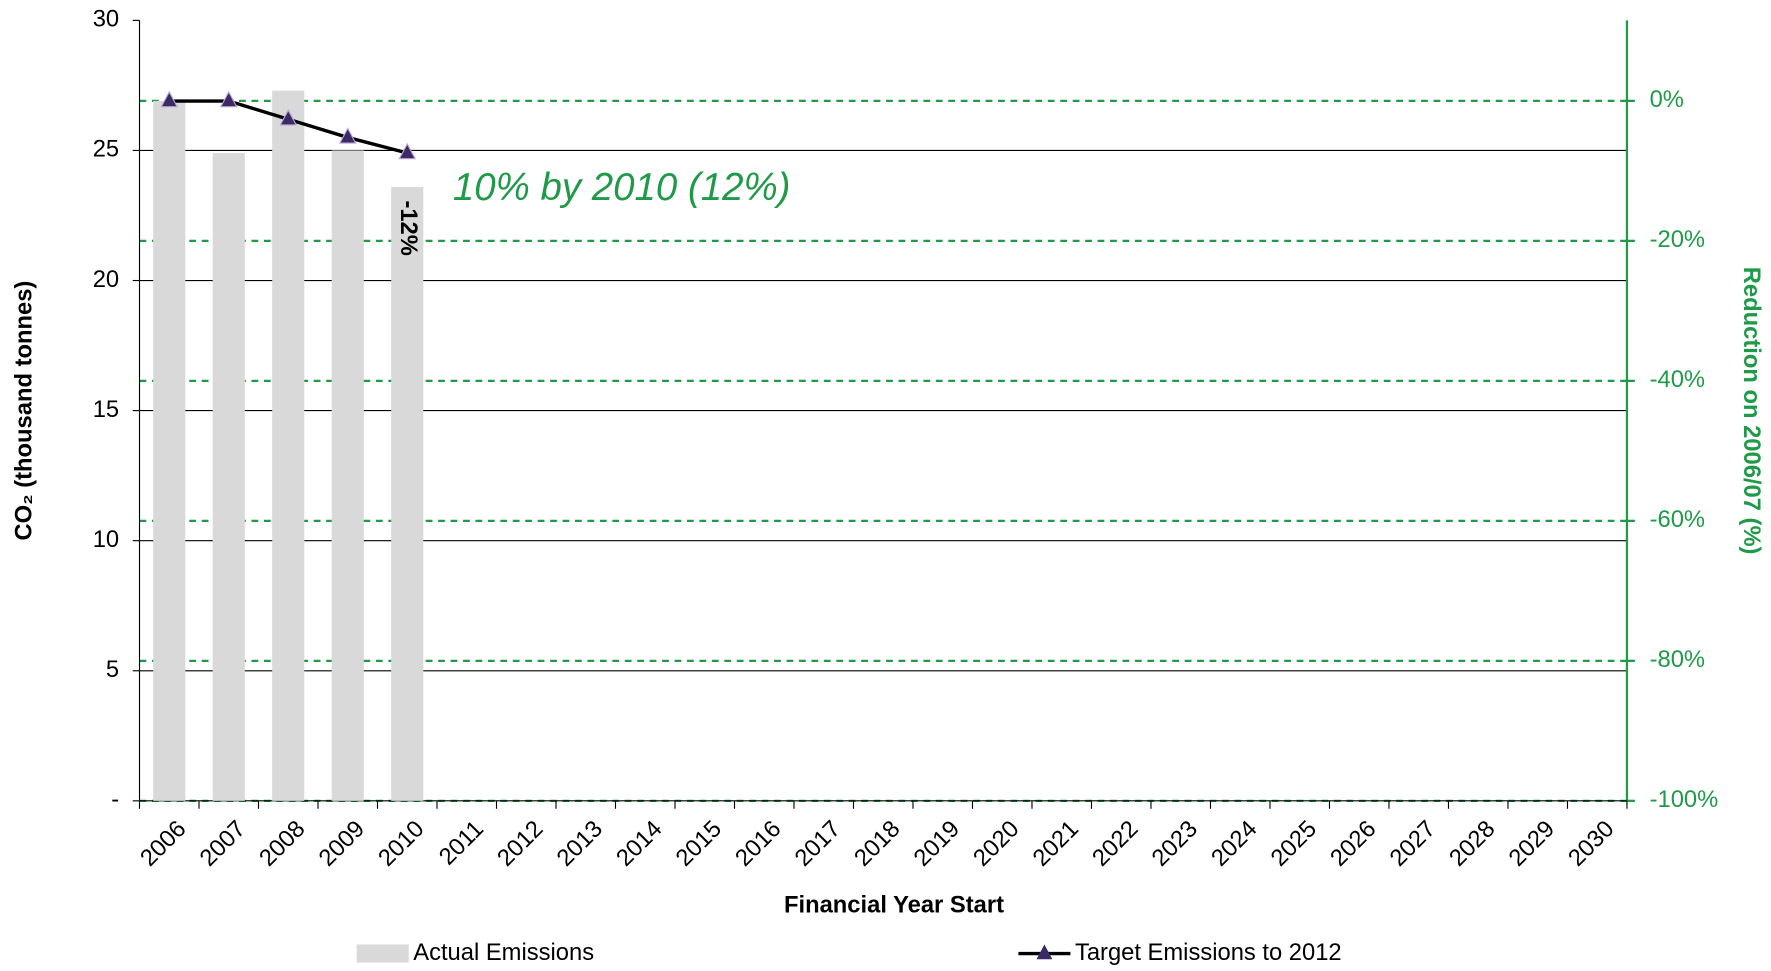 The width and height of the screenshot is (1771, 971). What do you see at coordinates (401, 843) in the screenshot?
I see `x-tick-label: 2010` at bounding box center [401, 843].